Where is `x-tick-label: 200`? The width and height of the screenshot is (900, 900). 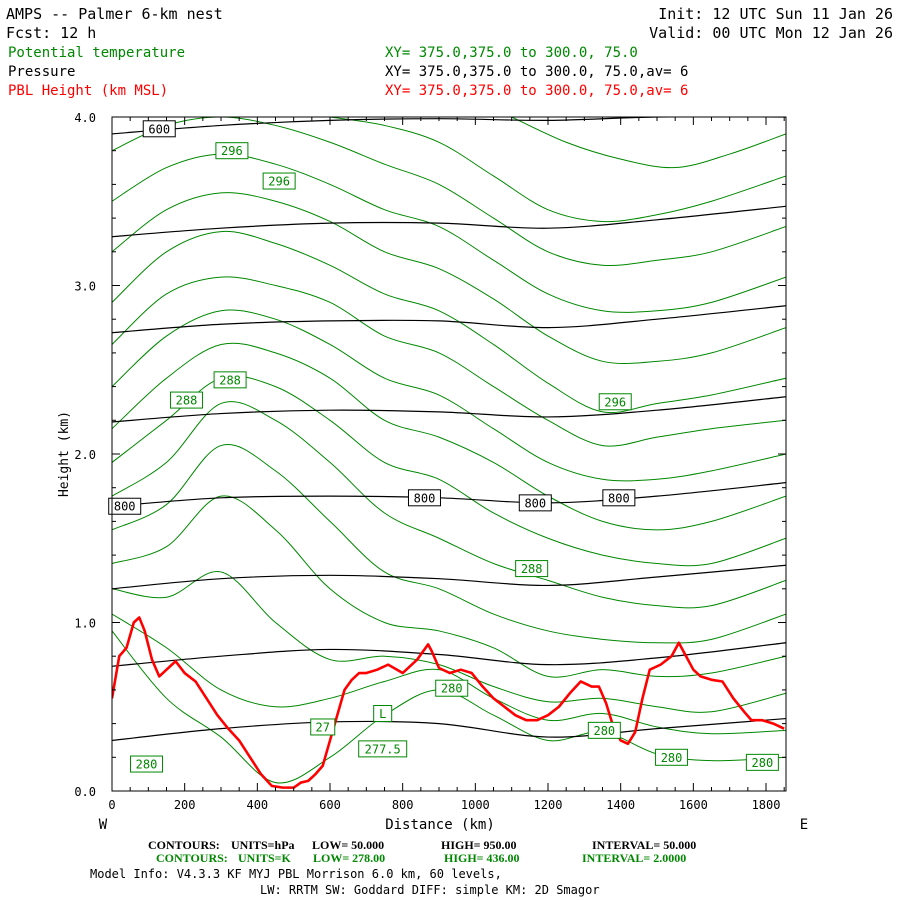
x-tick-label: 200 is located at coordinates (185, 805).